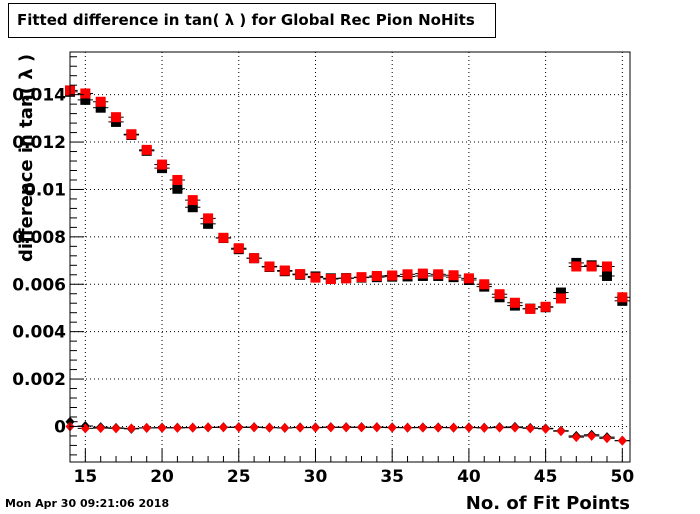 The height and width of the screenshot is (514, 700). What do you see at coordinates (548, 503) in the screenshot?
I see `x-axis-label: No. of Fit Points` at bounding box center [548, 503].